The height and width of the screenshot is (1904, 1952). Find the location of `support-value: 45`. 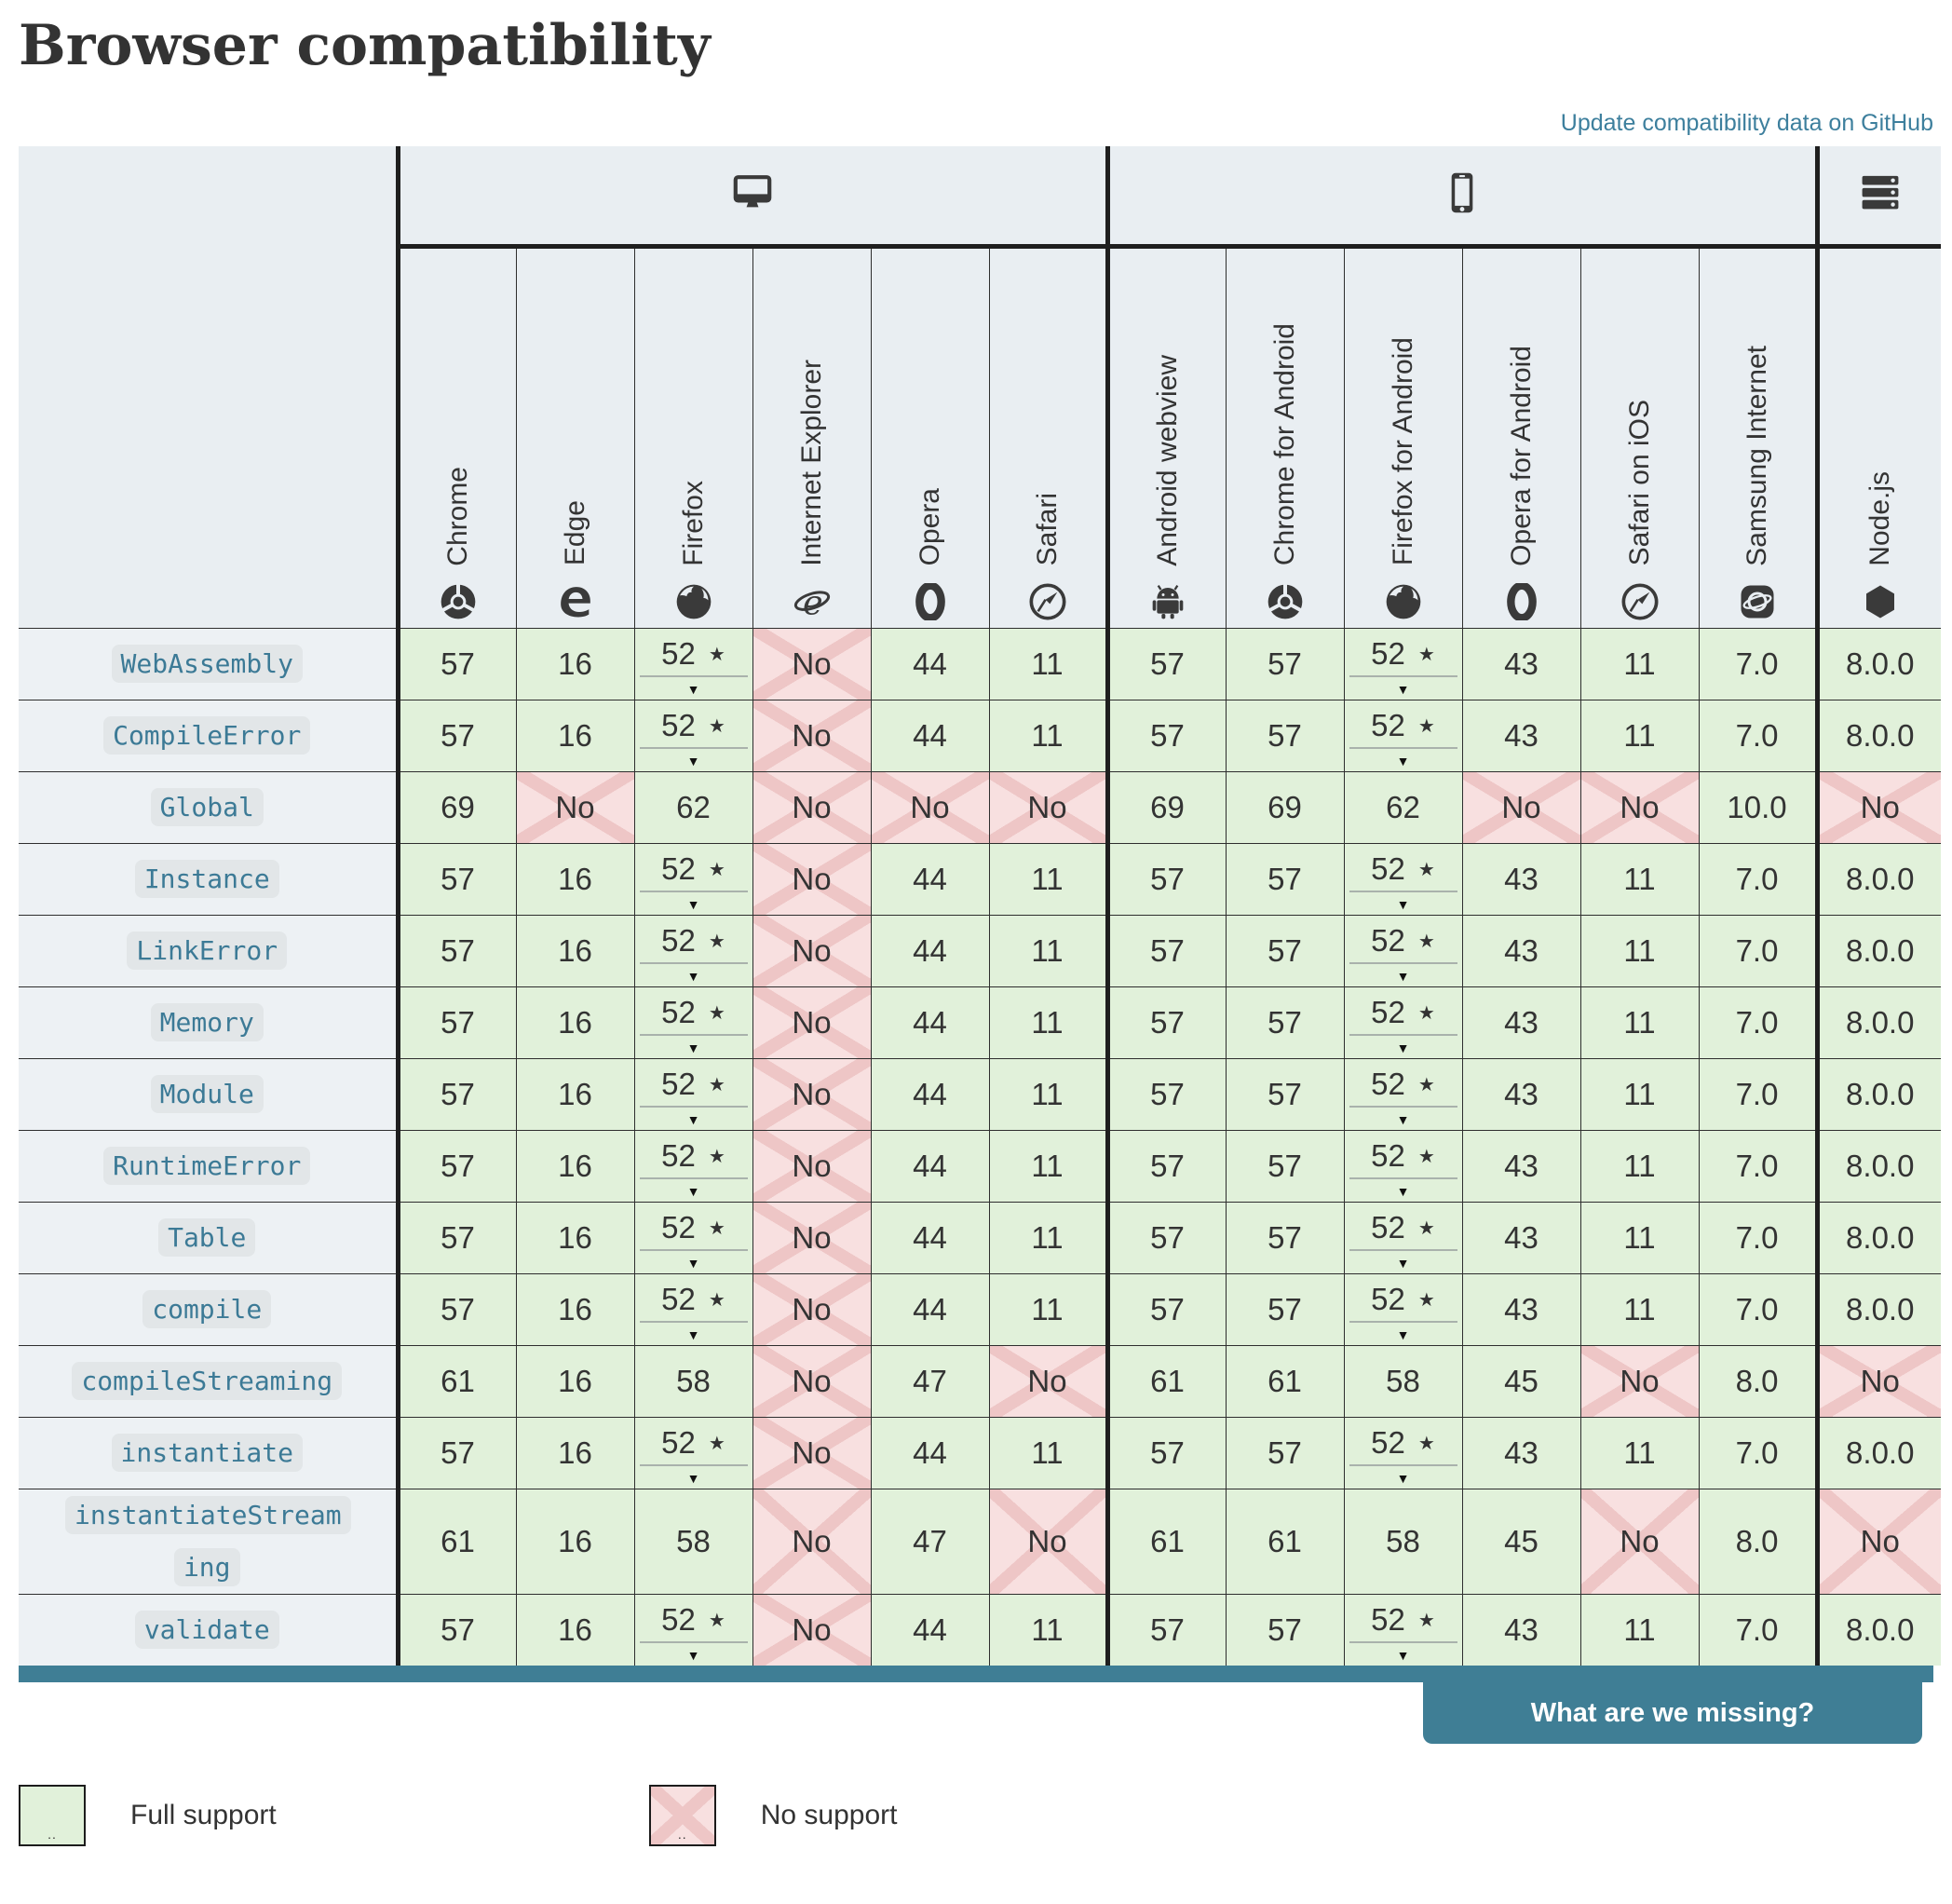

support-value: 45 is located at coordinates (1521, 1540).